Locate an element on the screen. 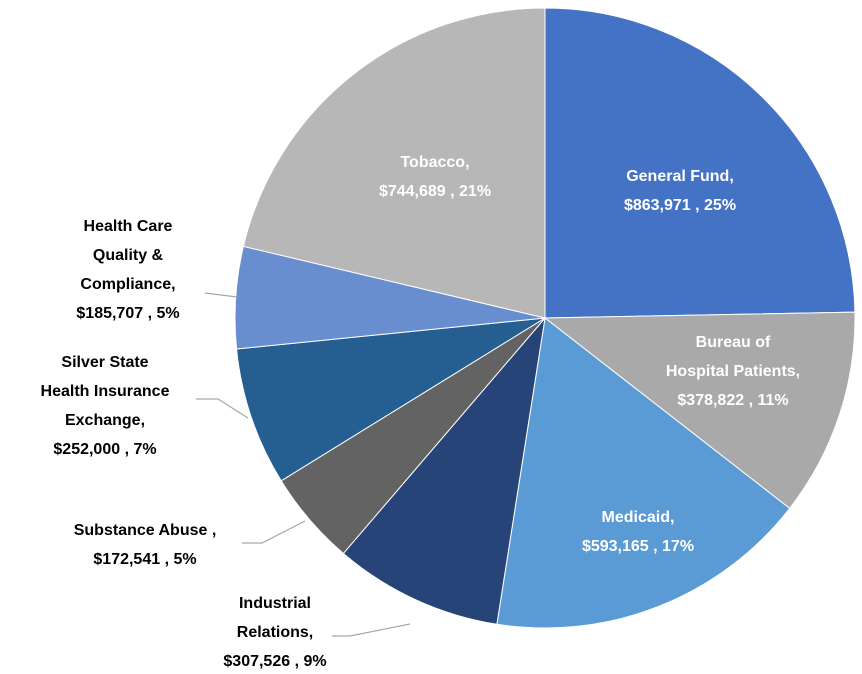  value-label: $307,526 , 9% is located at coordinates (274, 661).